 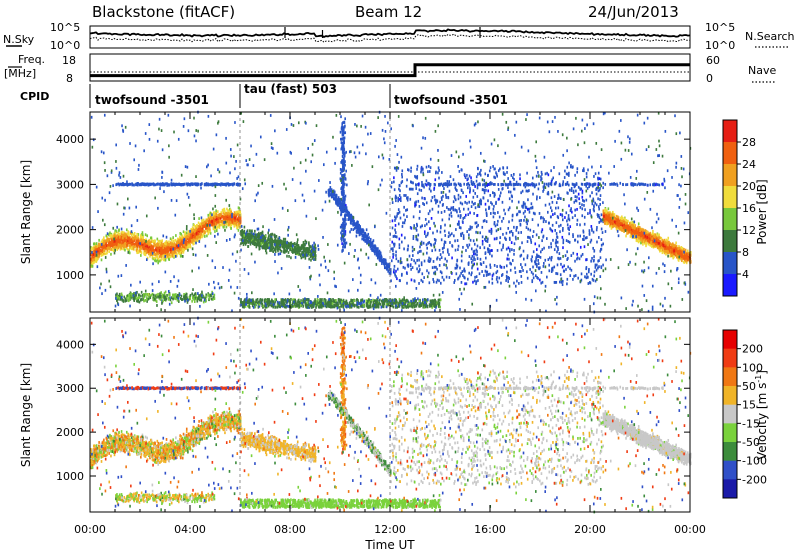 I want to click on noise-right-label: N.Search, so click(x=770, y=36).